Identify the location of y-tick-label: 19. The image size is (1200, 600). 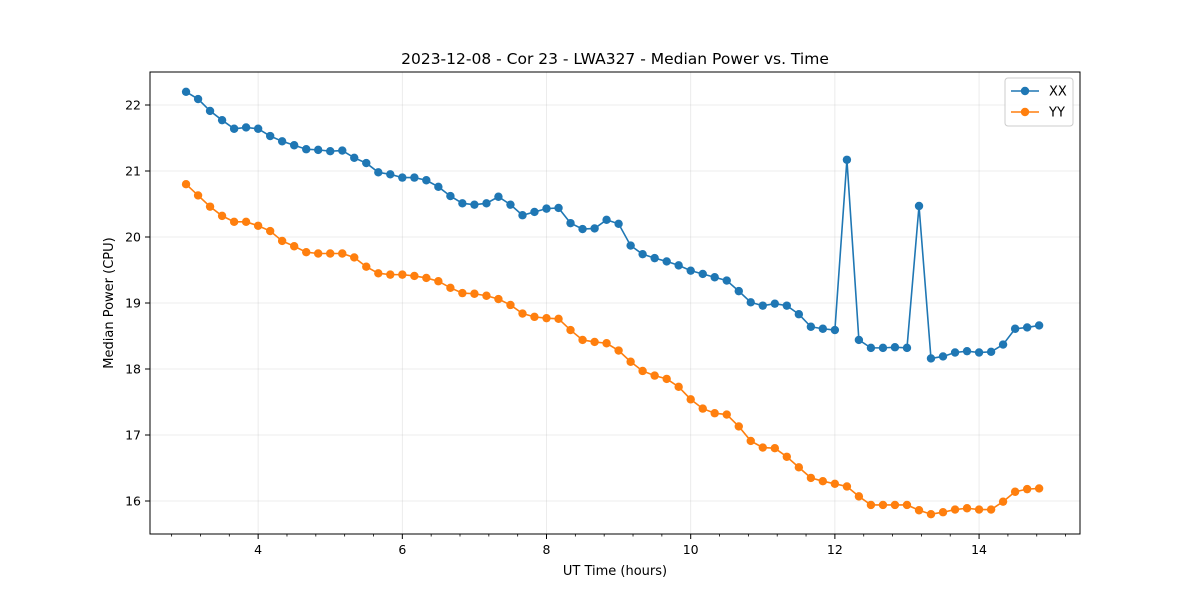
(133, 303).